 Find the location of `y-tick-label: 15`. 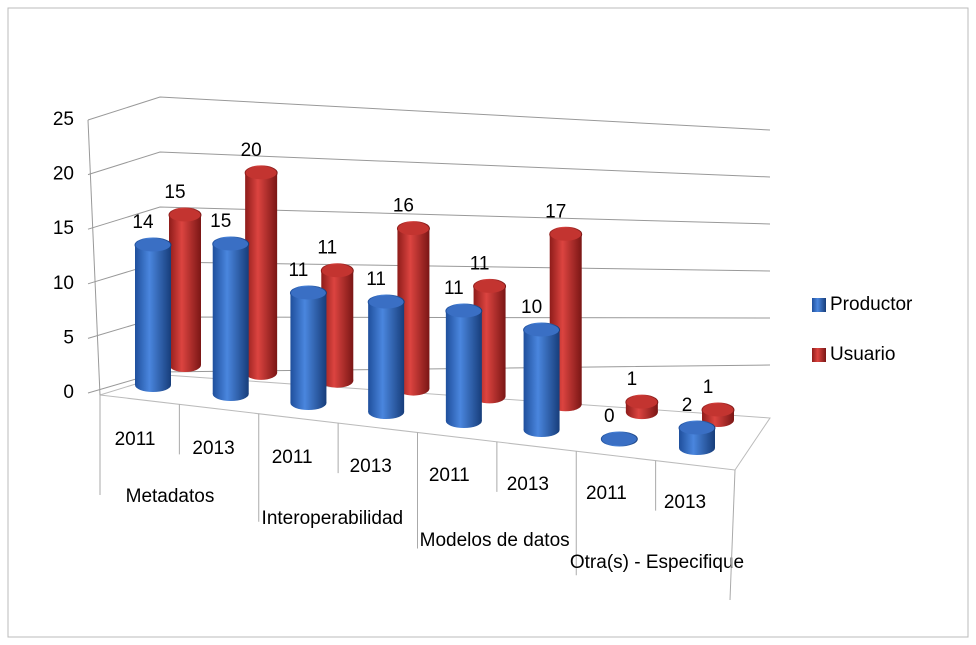

y-tick-label: 15 is located at coordinates (63, 228).